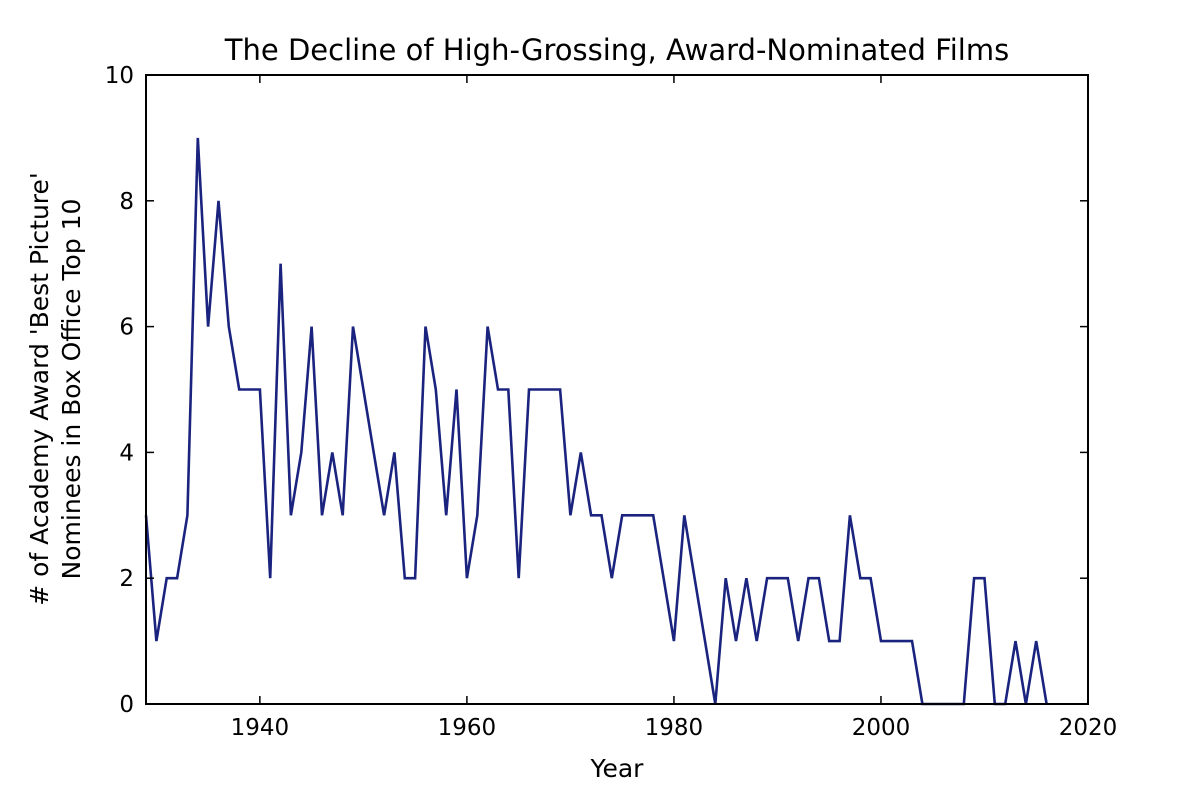 The height and width of the screenshot is (801, 1200). Describe the element at coordinates (126, 202) in the screenshot. I see `y-tick-label: 8` at that location.